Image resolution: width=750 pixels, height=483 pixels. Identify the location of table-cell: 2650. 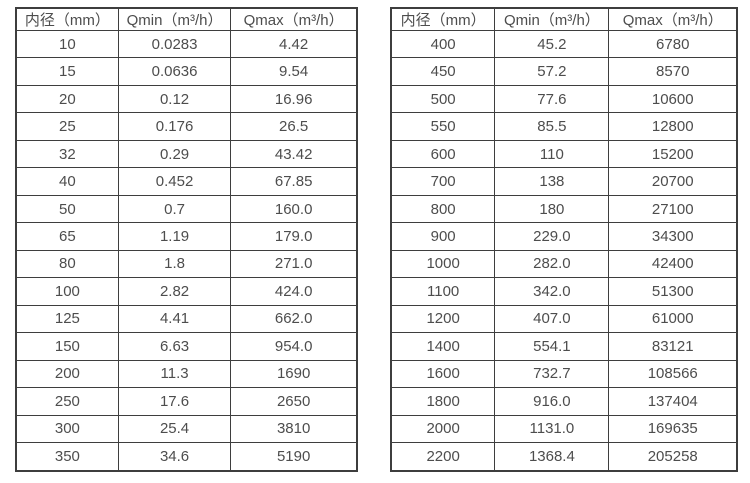
(294, 401).